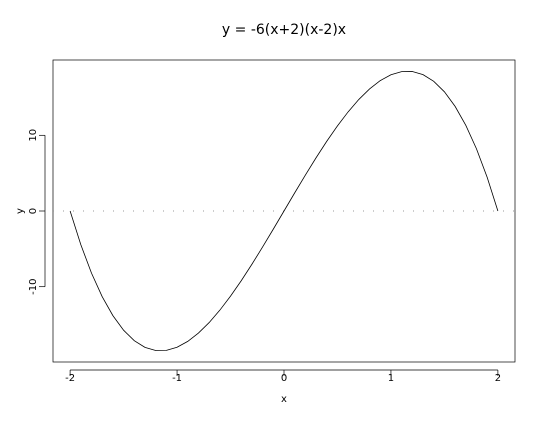  What do you see at coordinates (391, 378) in the screenshot?
I see `x-tick-label: 1` at bounding box center [391, 378].